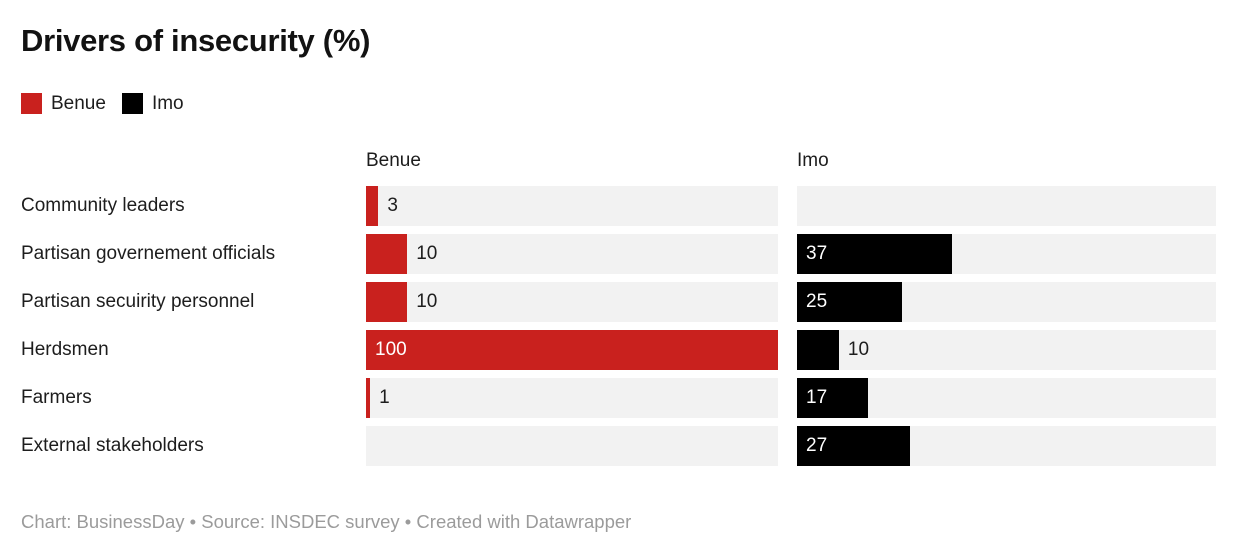  I want to click on legend: Benue Imo, so click(630, 103).